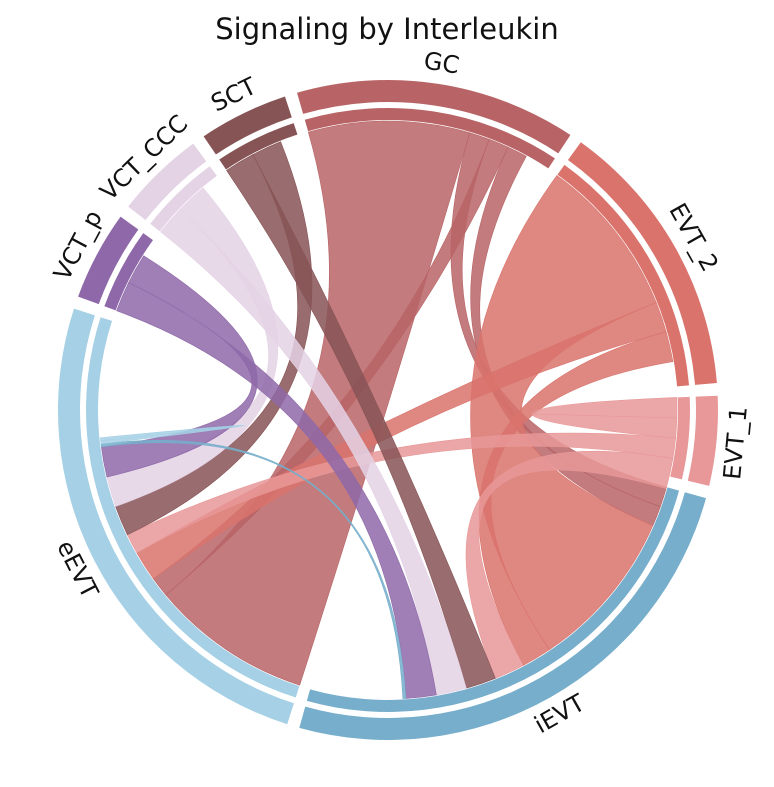 The width and height of the screenshot is (774, 787). I want to click on chart-title: Signaling by Interleukin, so click(387, 29).